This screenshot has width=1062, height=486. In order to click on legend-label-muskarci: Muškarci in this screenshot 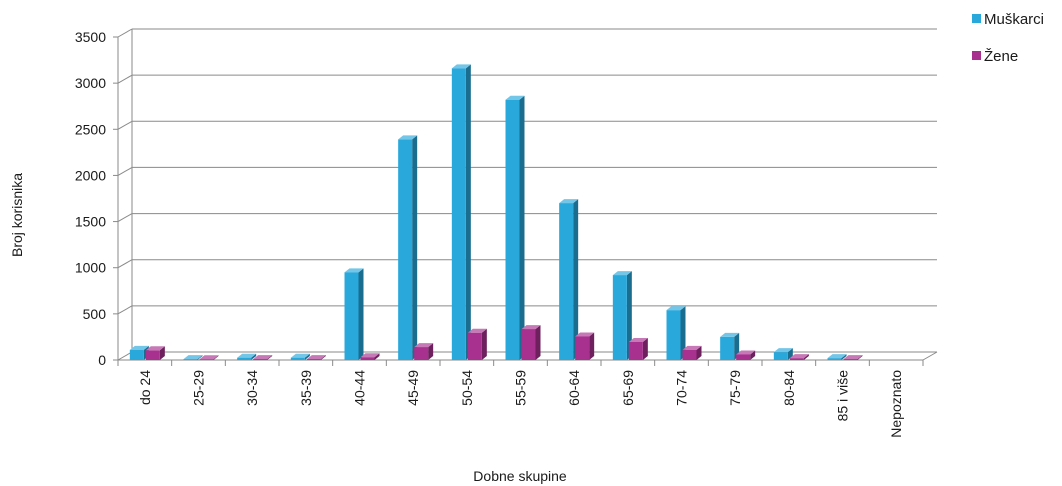, I will do `click(1014, 19)`.